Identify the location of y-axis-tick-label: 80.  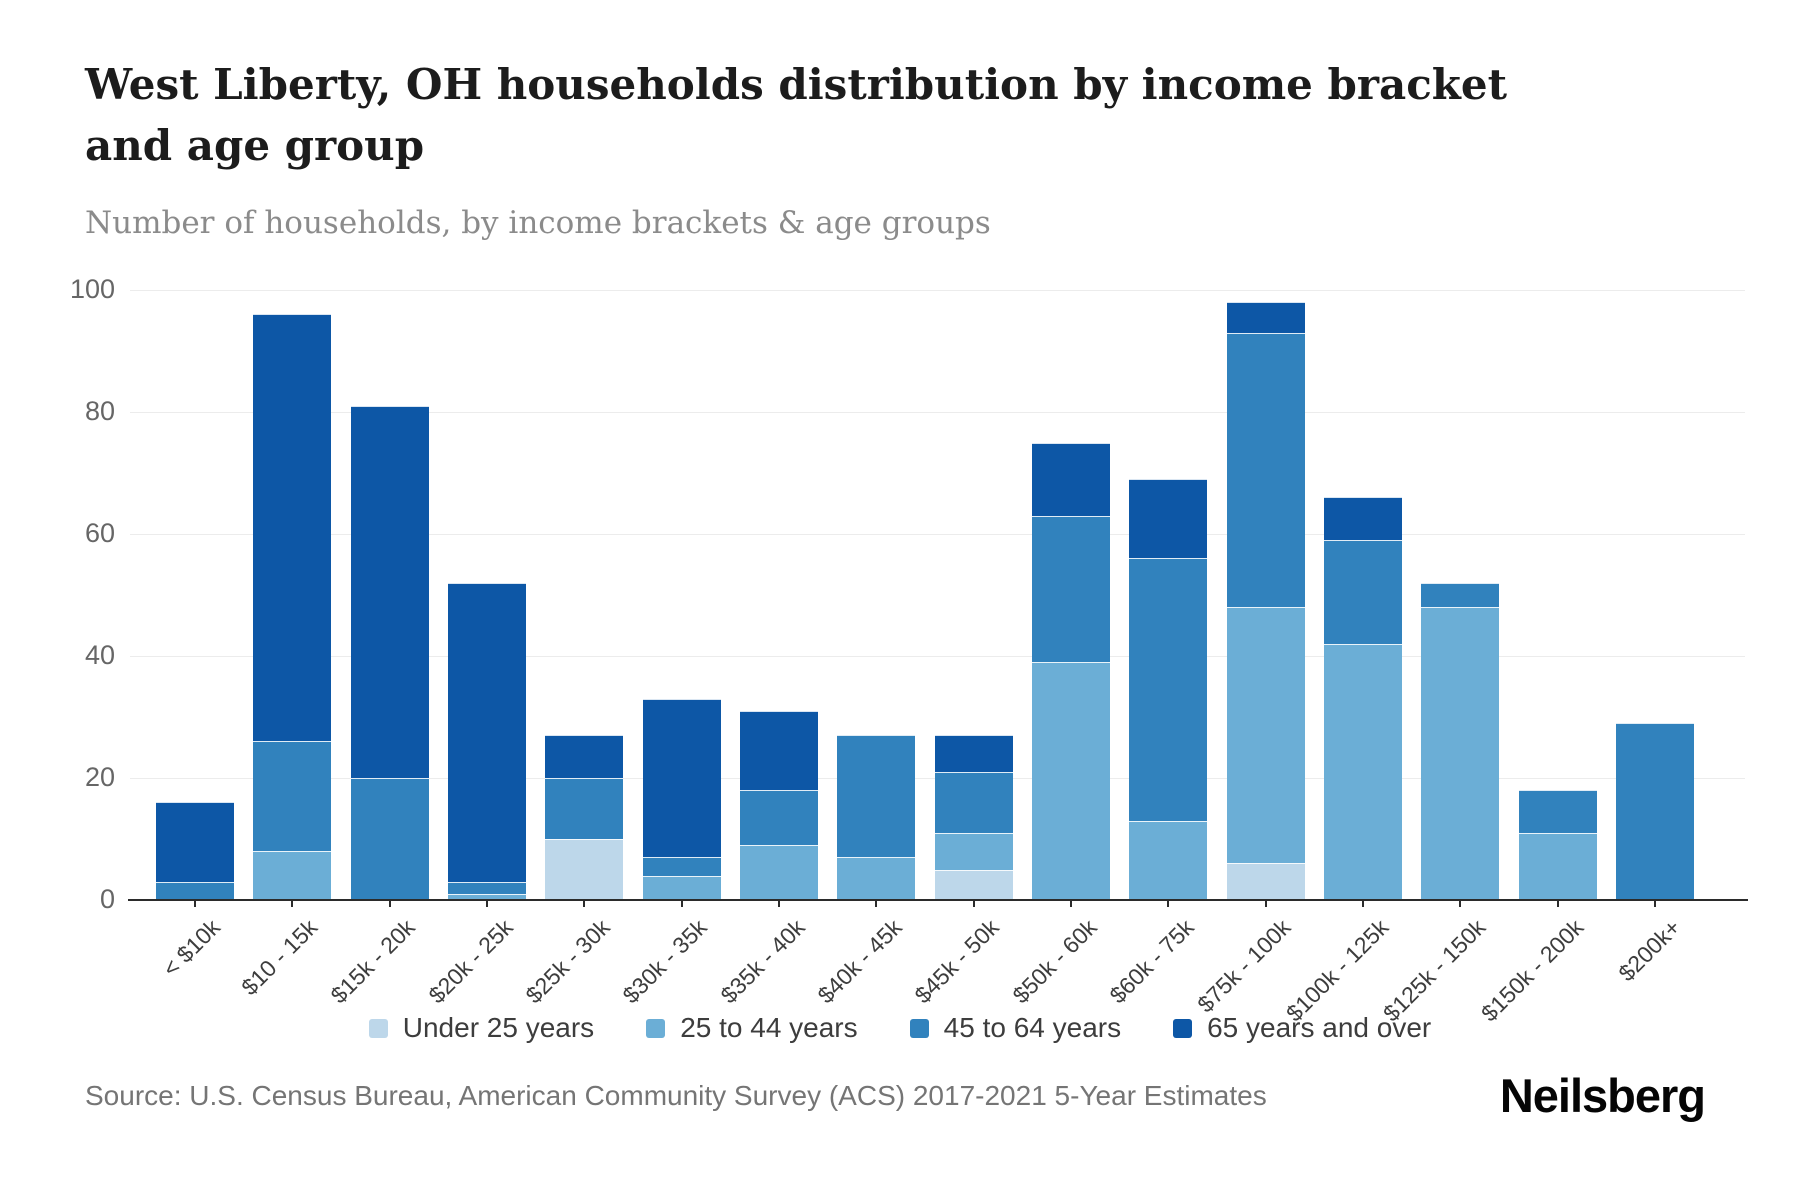
(99, 411).